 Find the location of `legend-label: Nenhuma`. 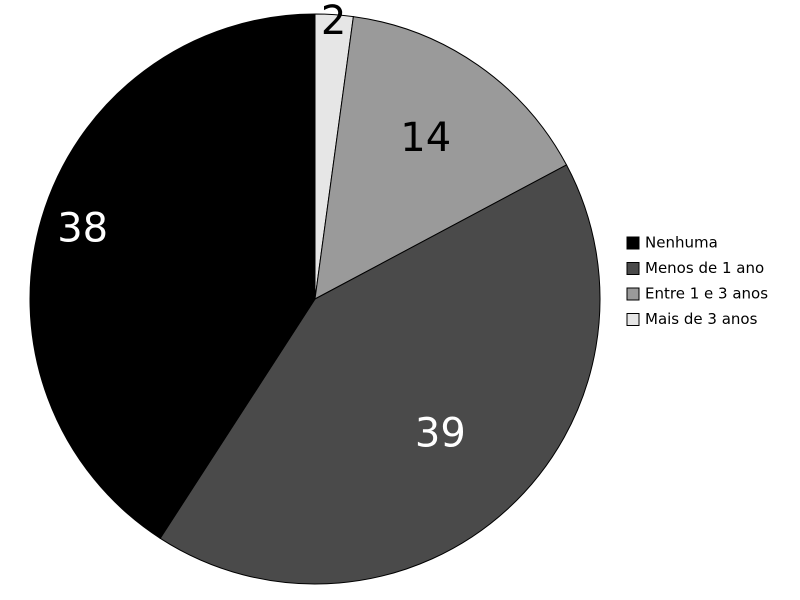

legend-label: Nenhuma is located at coordinates (681, 243).